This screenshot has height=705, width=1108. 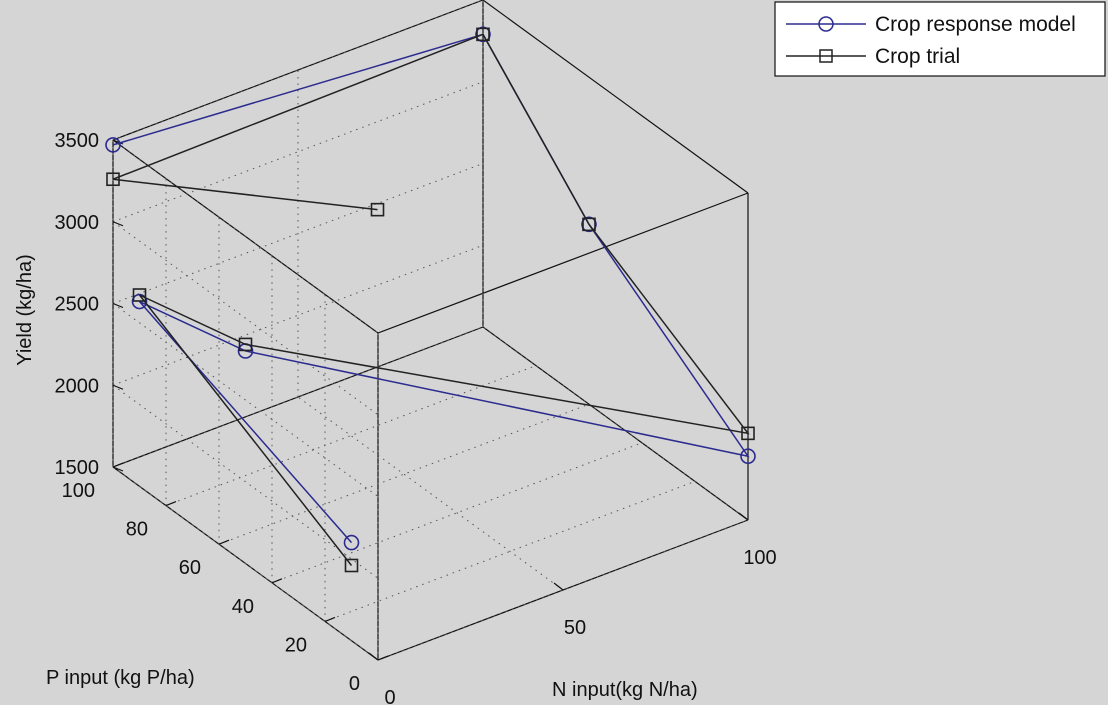 I want to click on legend-marker-model, so click(x=826, y=24).